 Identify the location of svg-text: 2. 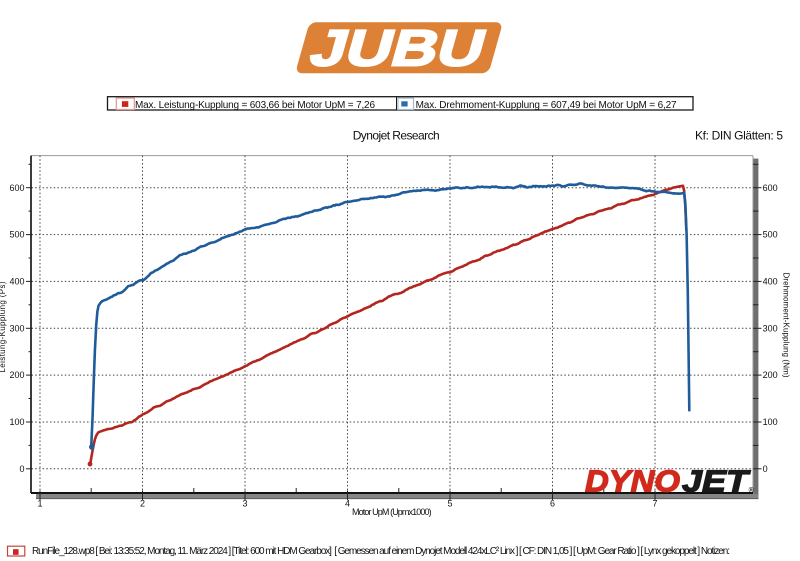
(142, 503).